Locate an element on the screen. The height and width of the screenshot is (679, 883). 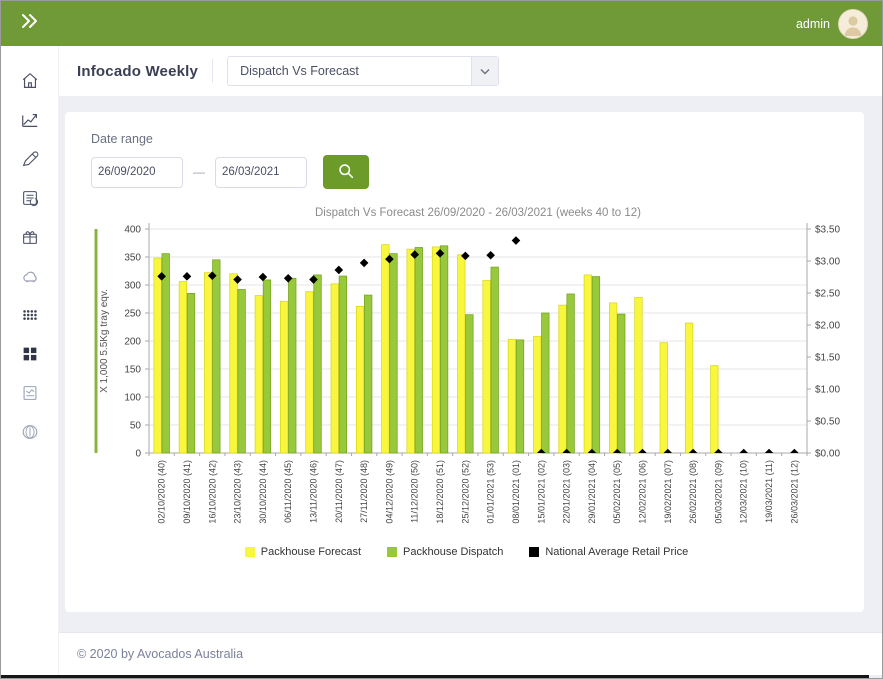
svg-text: 06/11/2020 (45) is located at coordinates (288, 491).